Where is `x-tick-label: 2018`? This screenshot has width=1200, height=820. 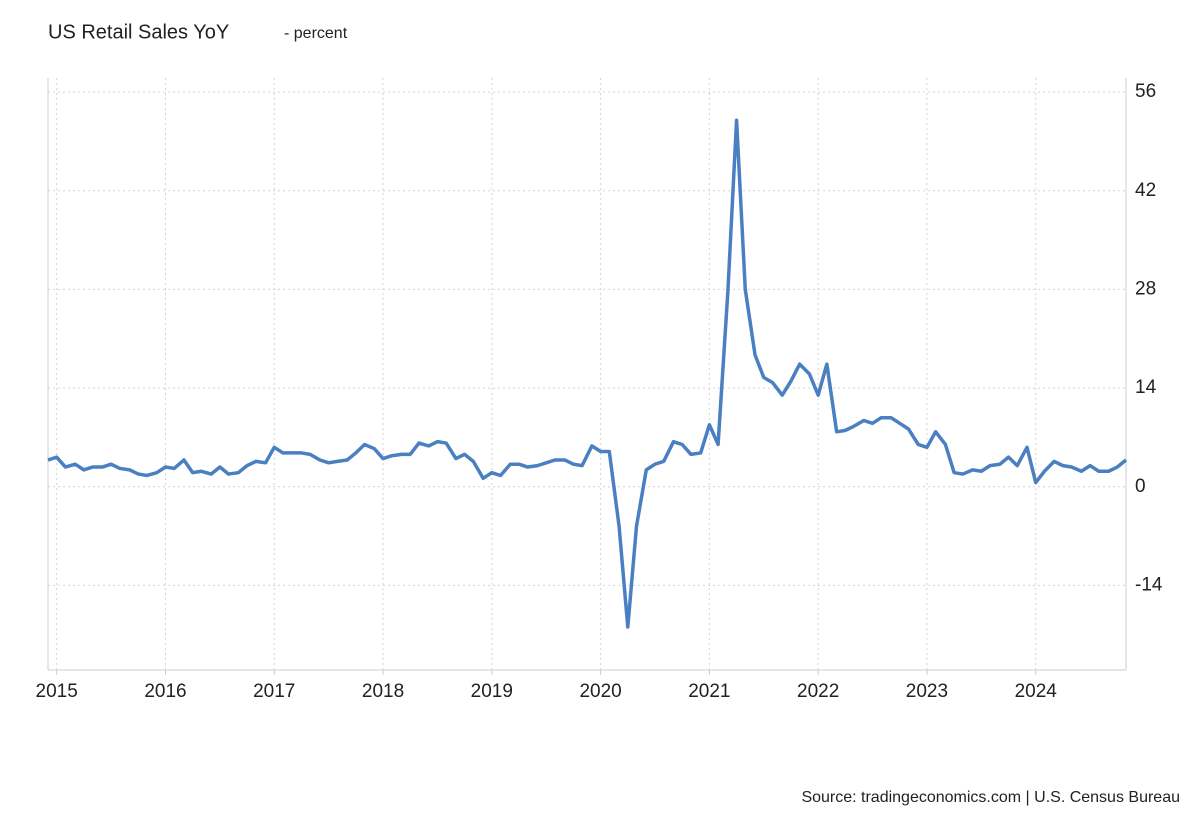 x-tick-label: 2018 is located at coordinates (383, 691).